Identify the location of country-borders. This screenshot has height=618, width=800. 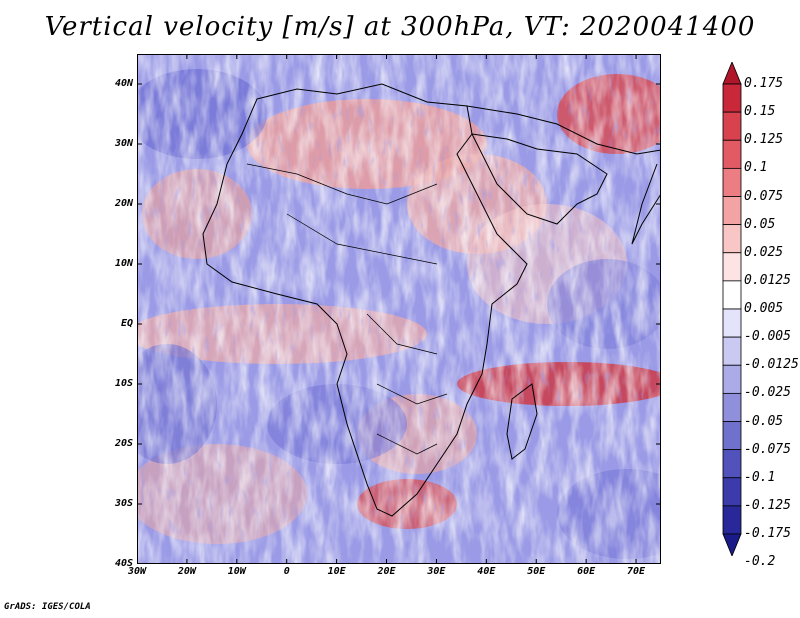
(347, 309).